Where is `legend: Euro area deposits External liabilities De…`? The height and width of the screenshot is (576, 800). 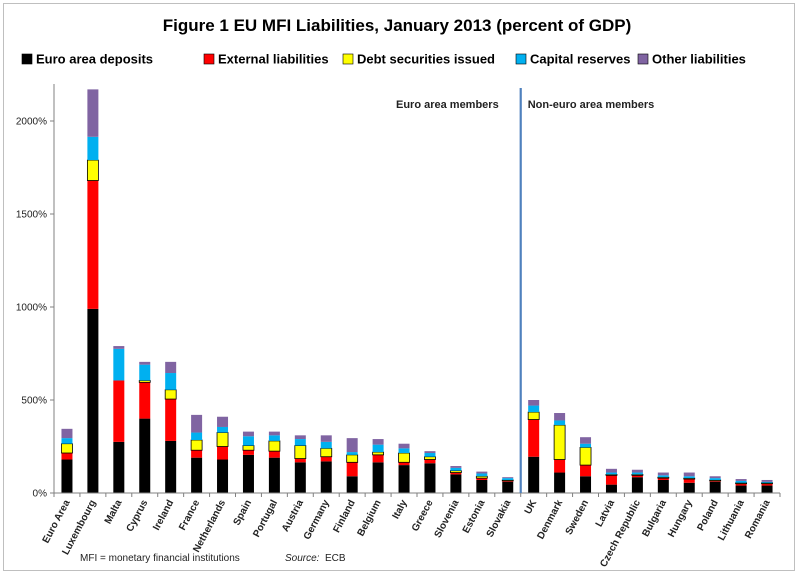 legend: Euro area deposits External liabilities De… is located at coordinates (383, 59).